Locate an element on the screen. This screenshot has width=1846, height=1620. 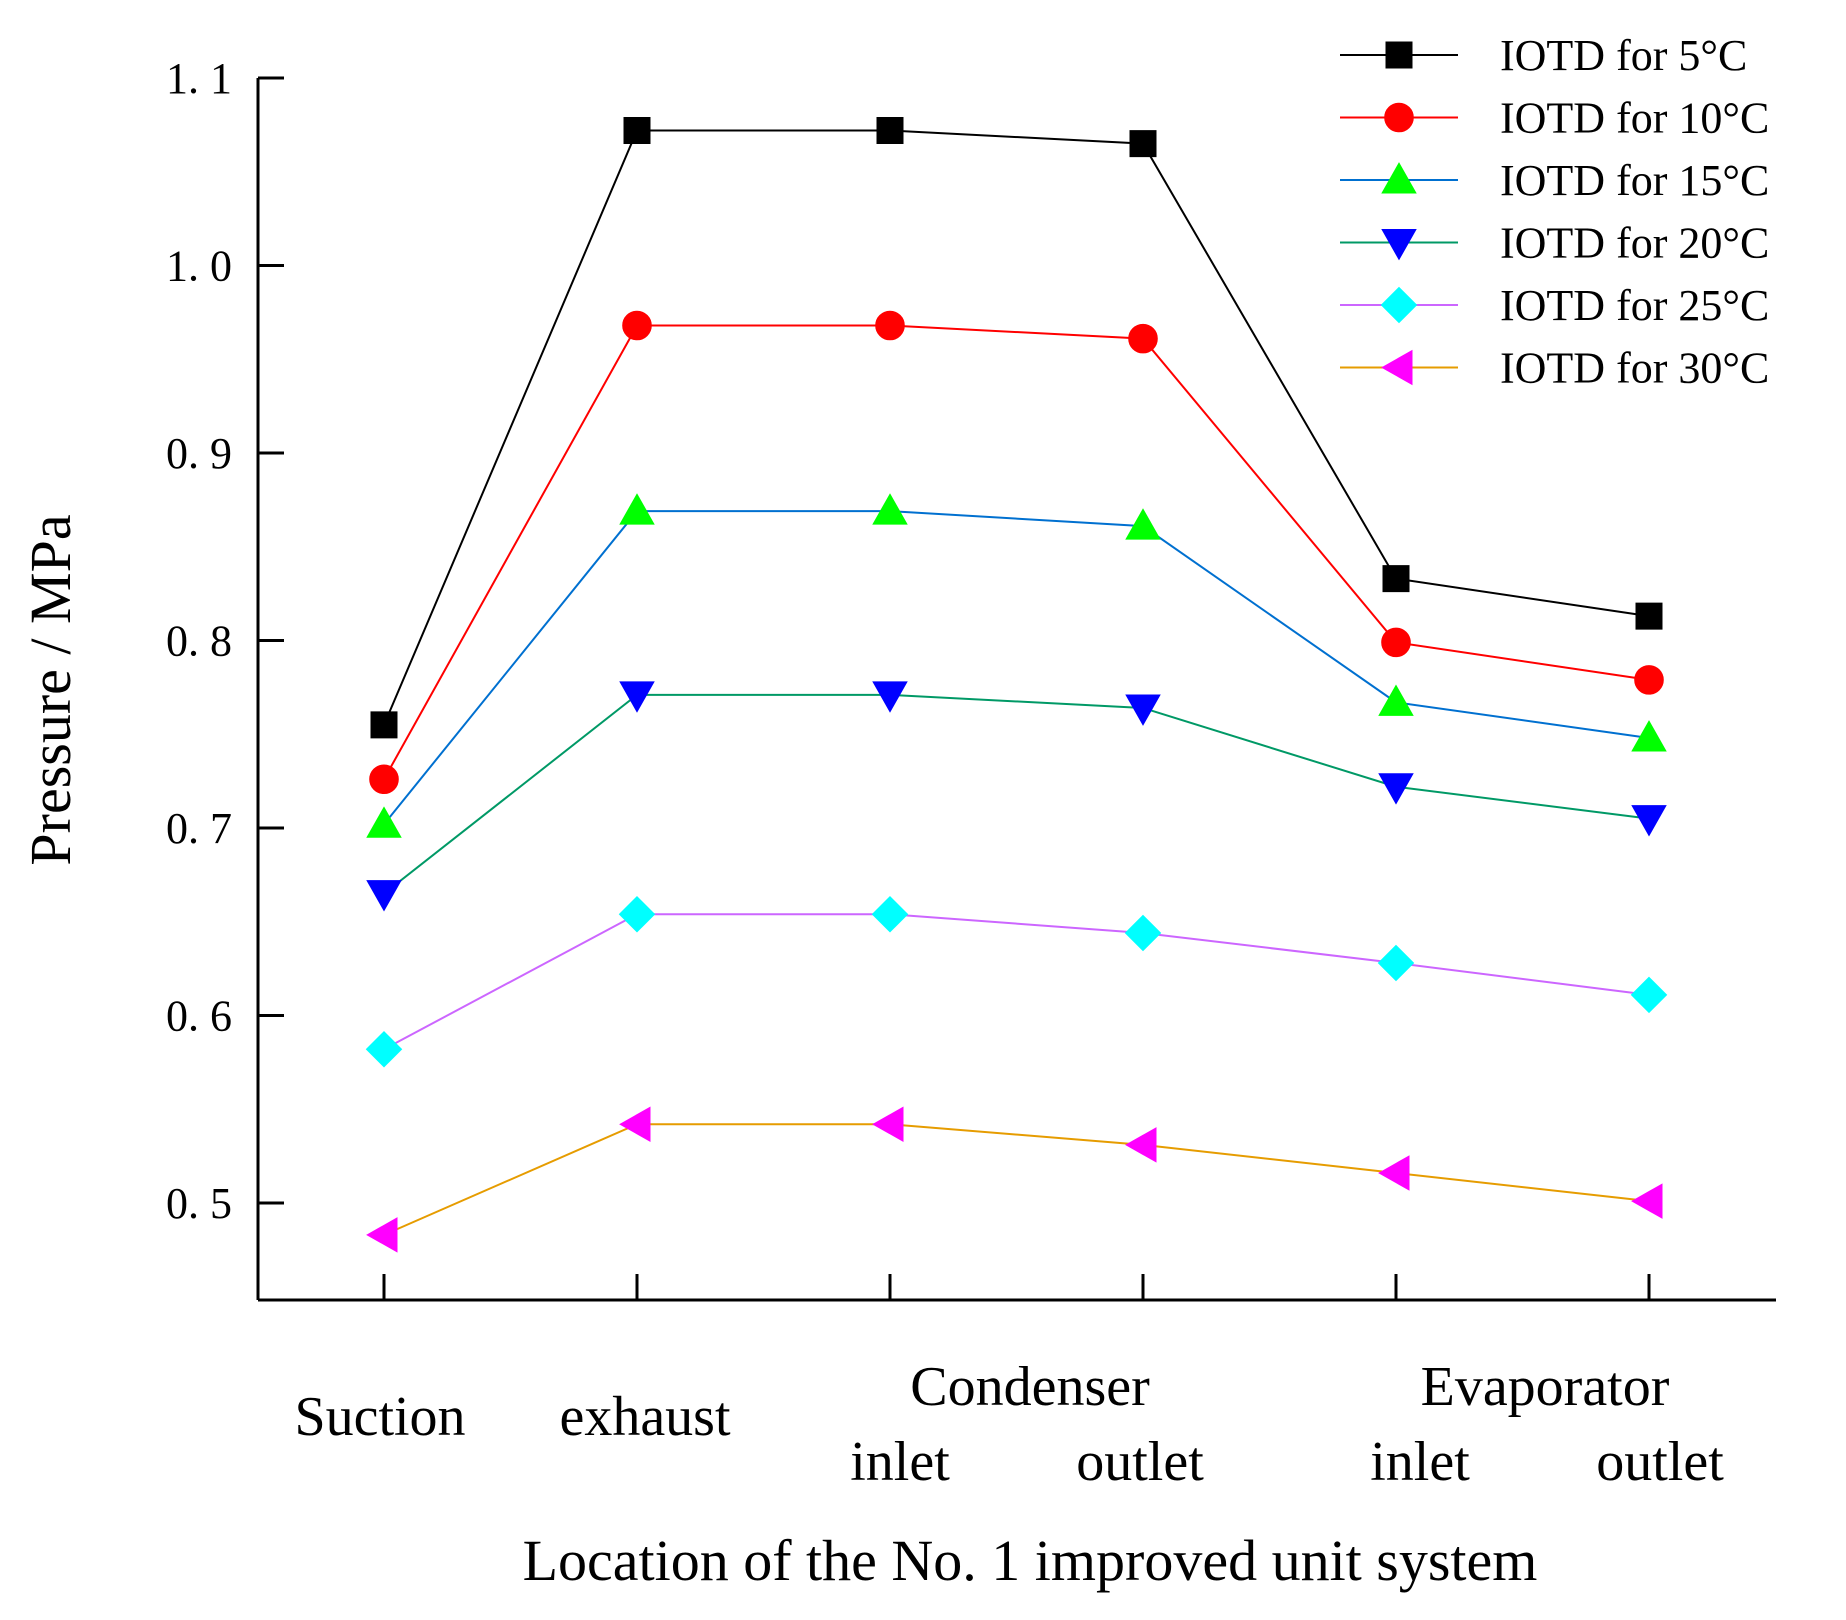
y-axis-title: Pressure / MPa is located at coordinates (50, 689).